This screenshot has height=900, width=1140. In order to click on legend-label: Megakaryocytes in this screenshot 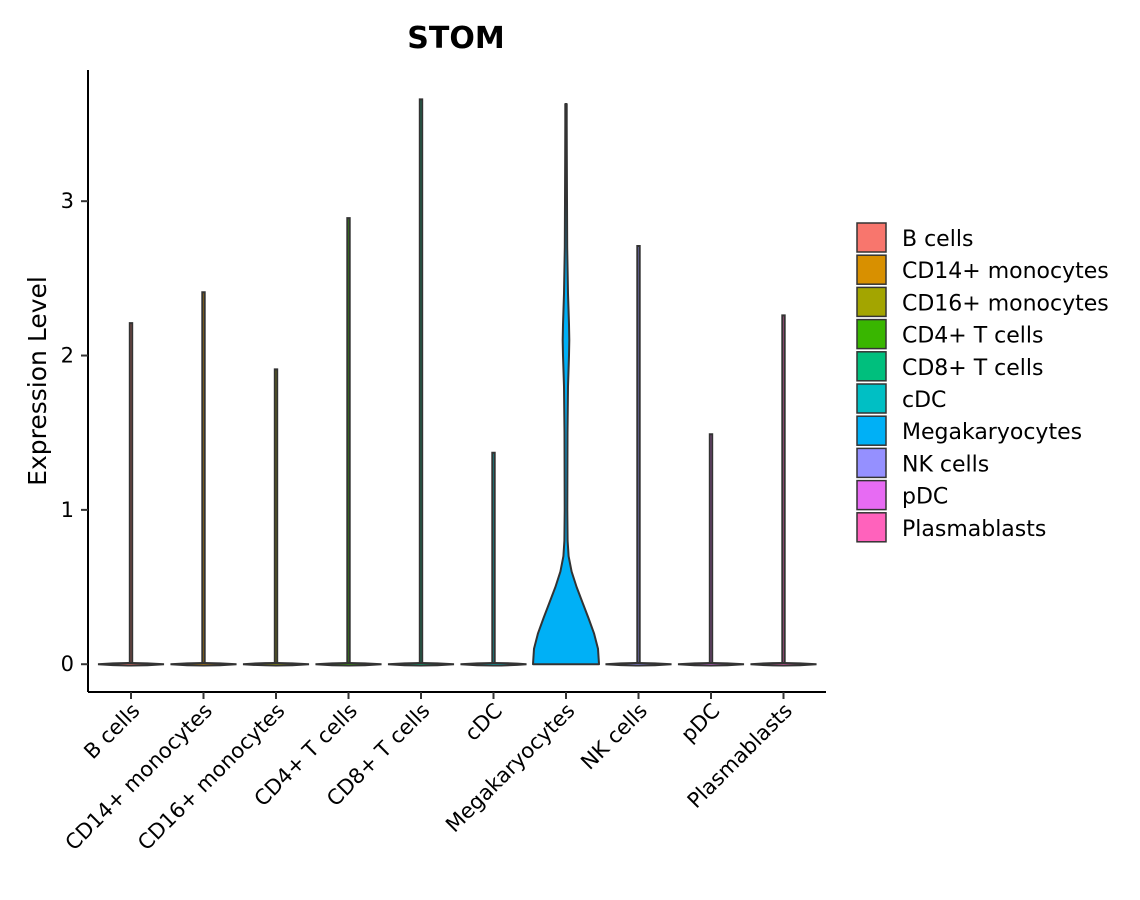, I will do `click(992, 432)`.